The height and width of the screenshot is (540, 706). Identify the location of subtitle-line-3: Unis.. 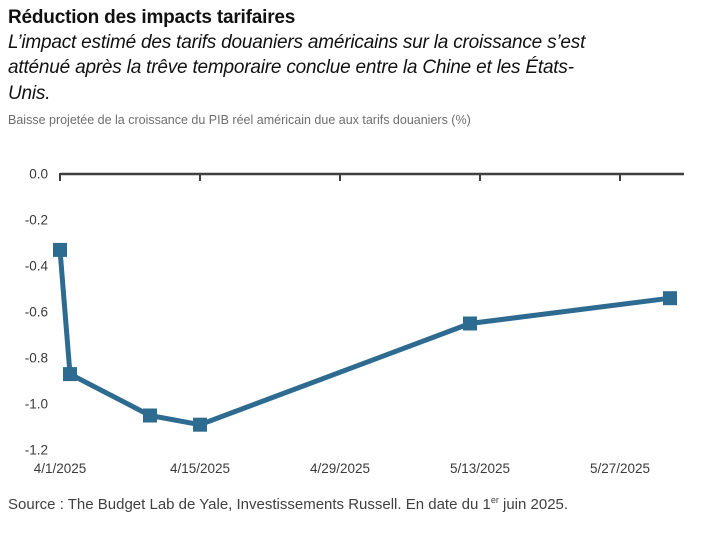
(29, 93).